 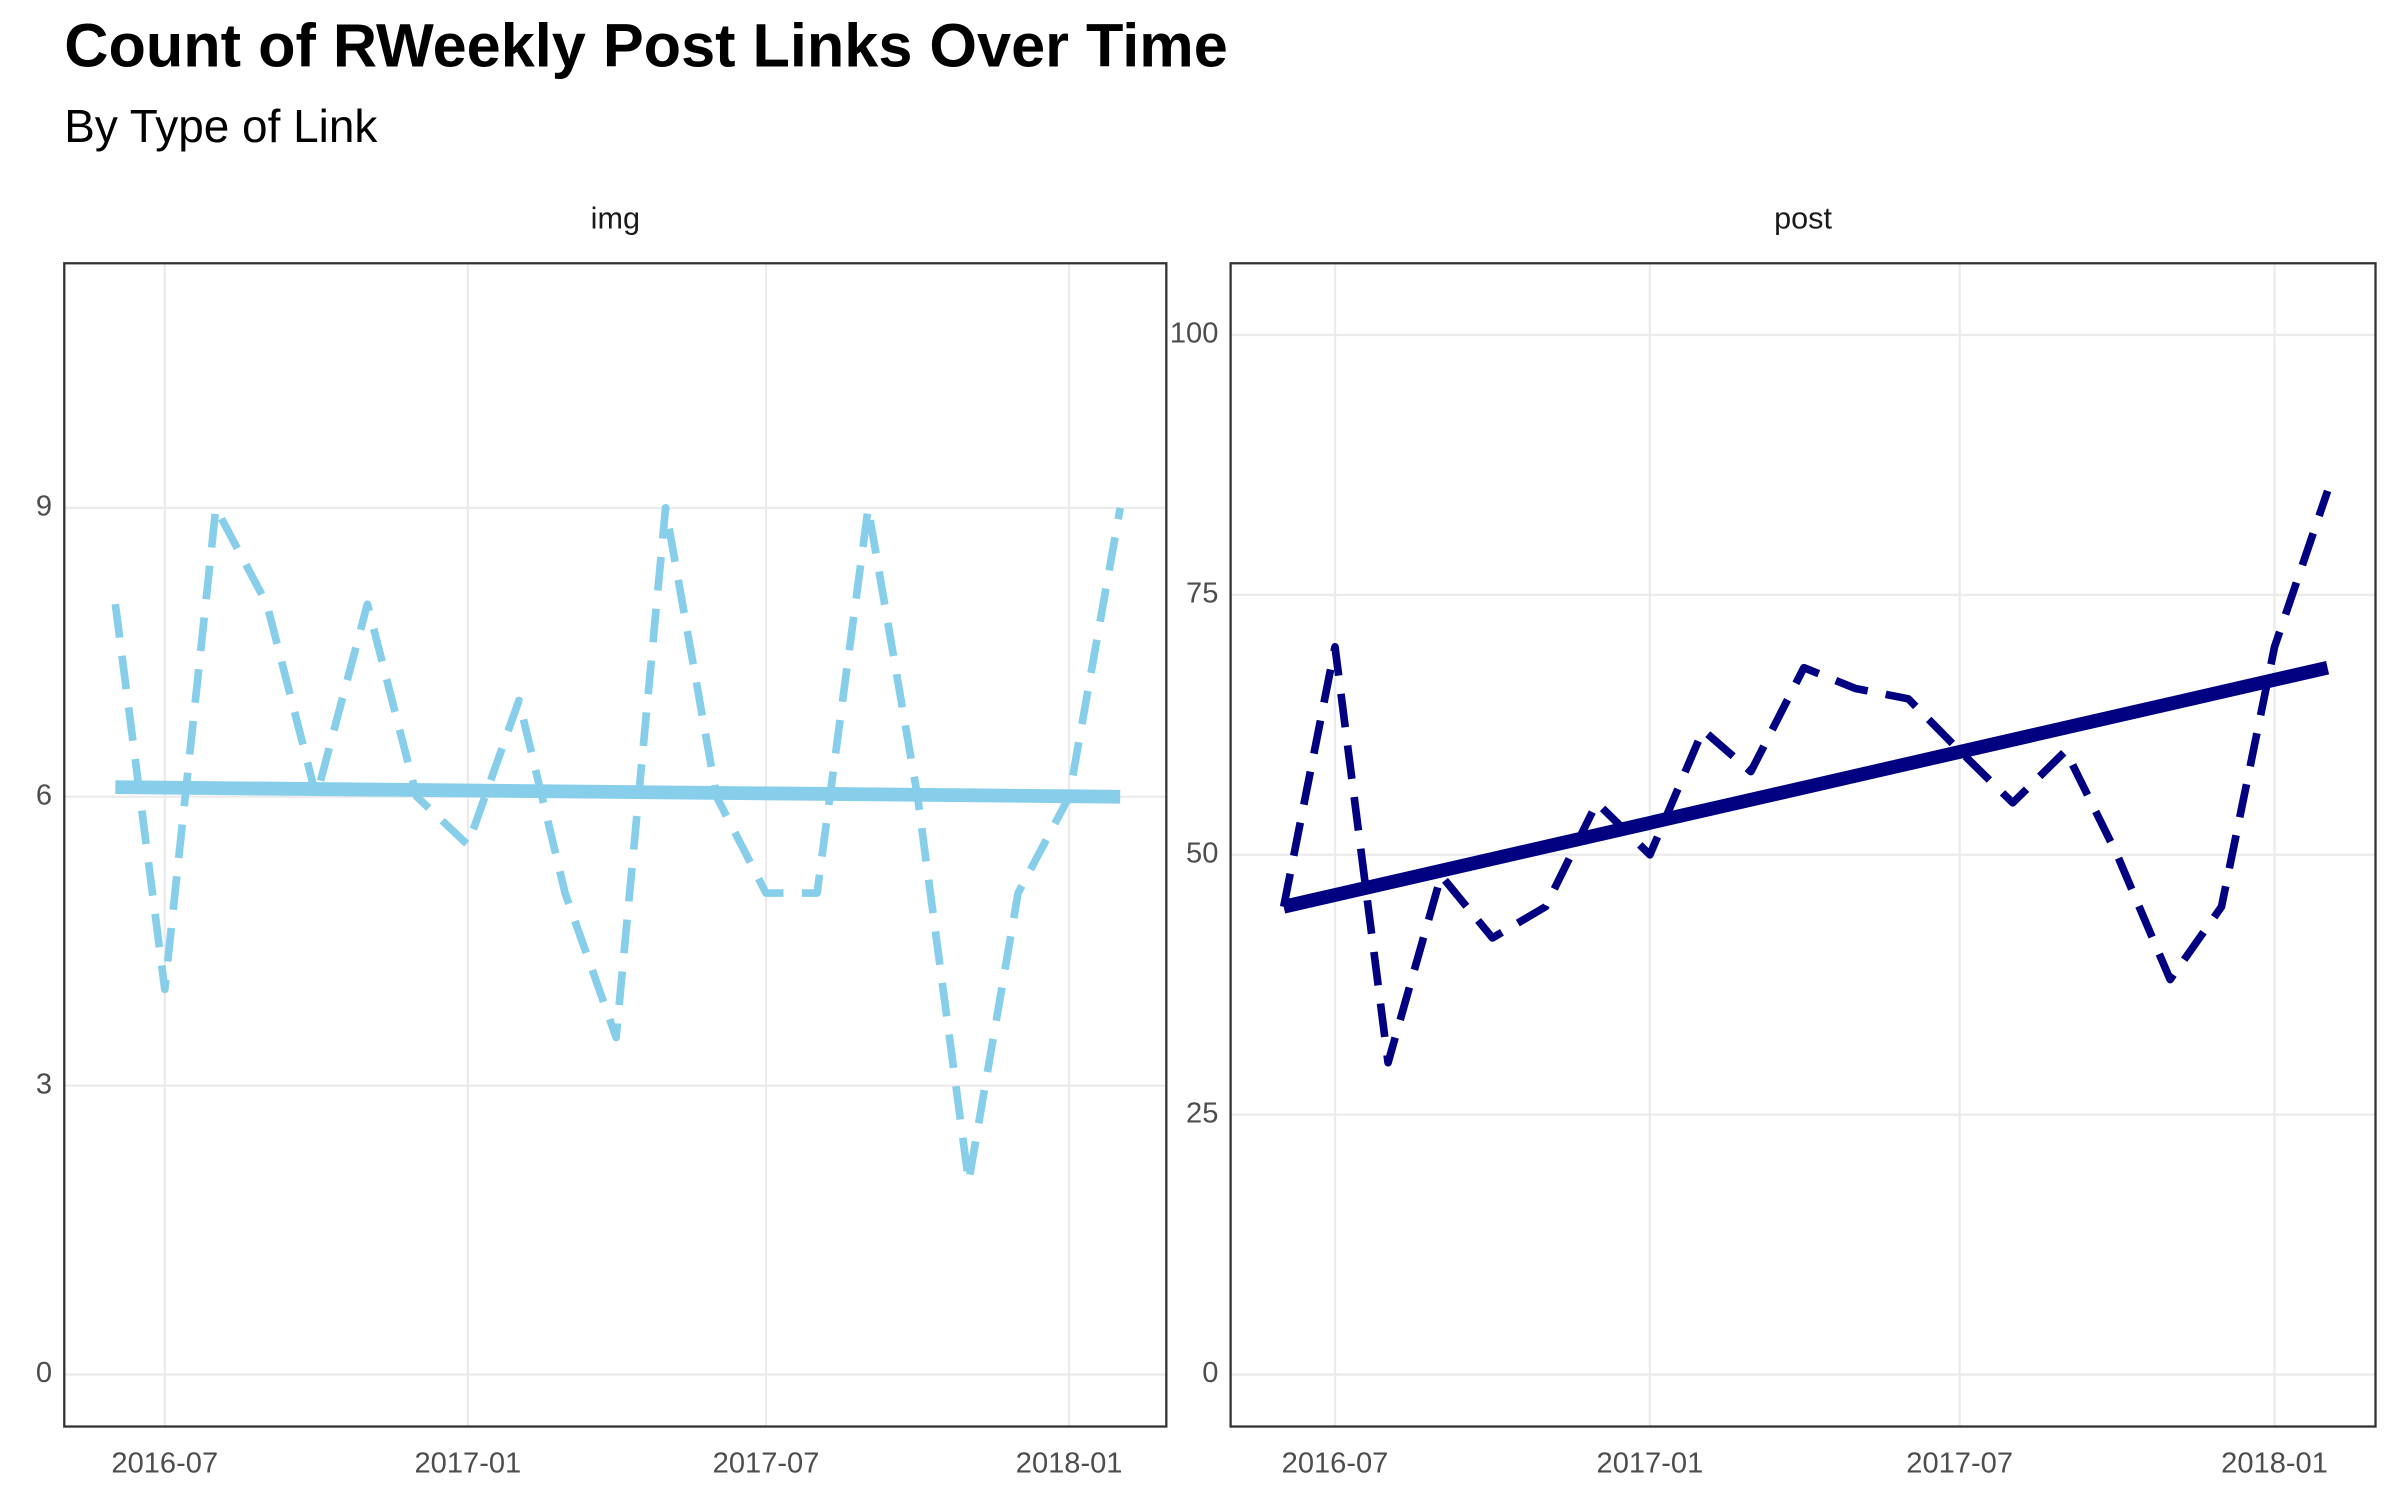 I want to click on y-tick-label: 9, so click(x=44, y=507).